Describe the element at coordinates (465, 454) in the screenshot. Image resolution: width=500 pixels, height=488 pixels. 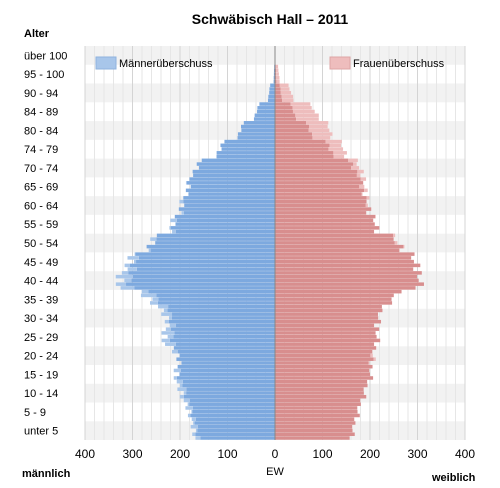
I see `x-tick-label: 400` at that location.